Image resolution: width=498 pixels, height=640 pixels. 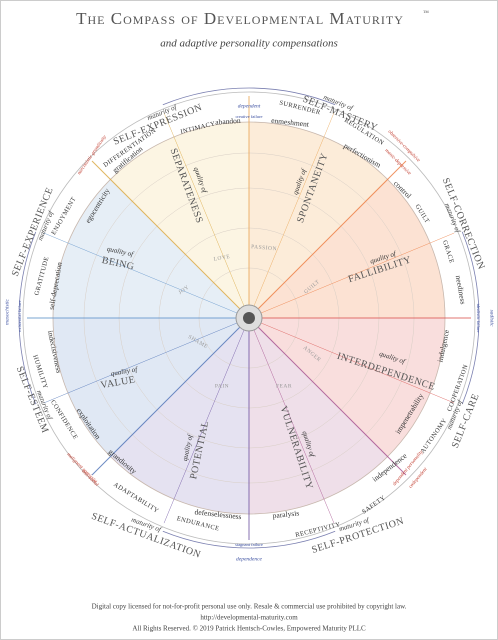 I want to click on hub-core, so click(x=249, y=318).